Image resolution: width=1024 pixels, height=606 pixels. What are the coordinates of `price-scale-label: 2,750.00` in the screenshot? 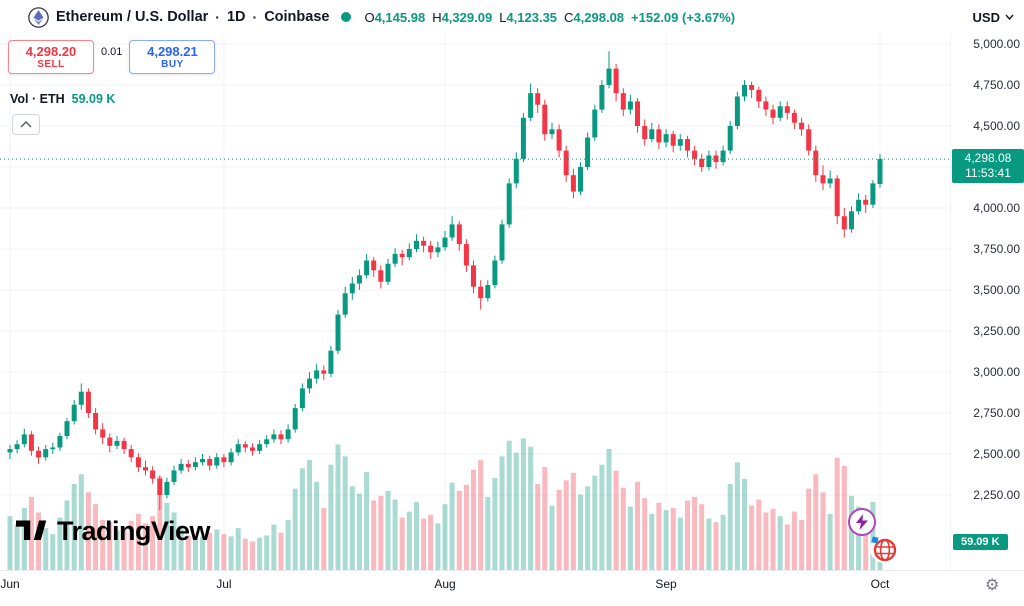 It's located at (996, 412).